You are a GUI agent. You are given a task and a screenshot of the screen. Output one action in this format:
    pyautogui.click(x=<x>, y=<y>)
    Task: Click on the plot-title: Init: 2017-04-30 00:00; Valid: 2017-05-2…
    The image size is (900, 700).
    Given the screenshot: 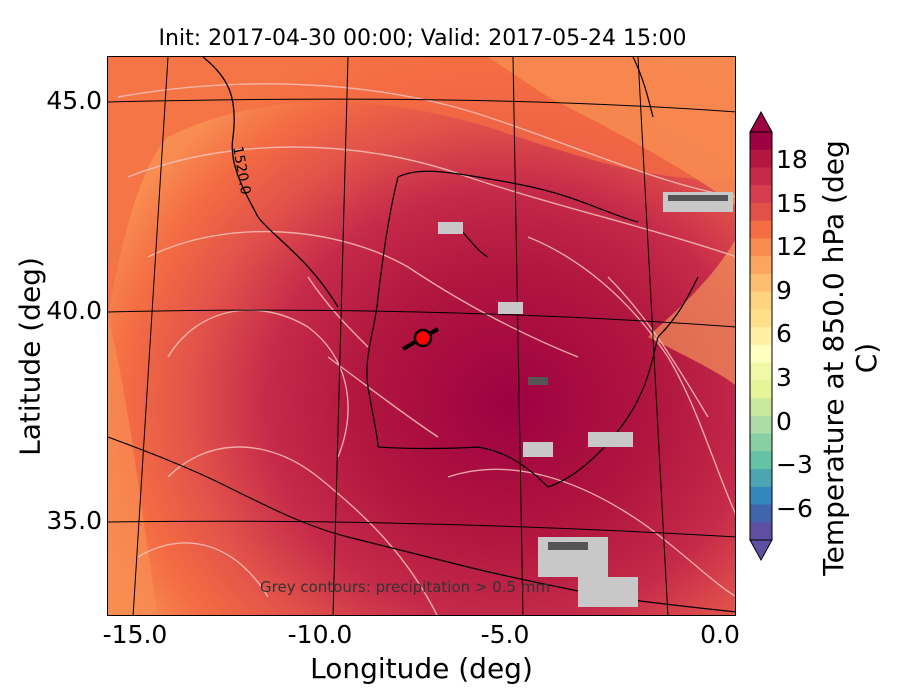 What is the action you would take?
    pyautogui.click(x=422, y=38)
    